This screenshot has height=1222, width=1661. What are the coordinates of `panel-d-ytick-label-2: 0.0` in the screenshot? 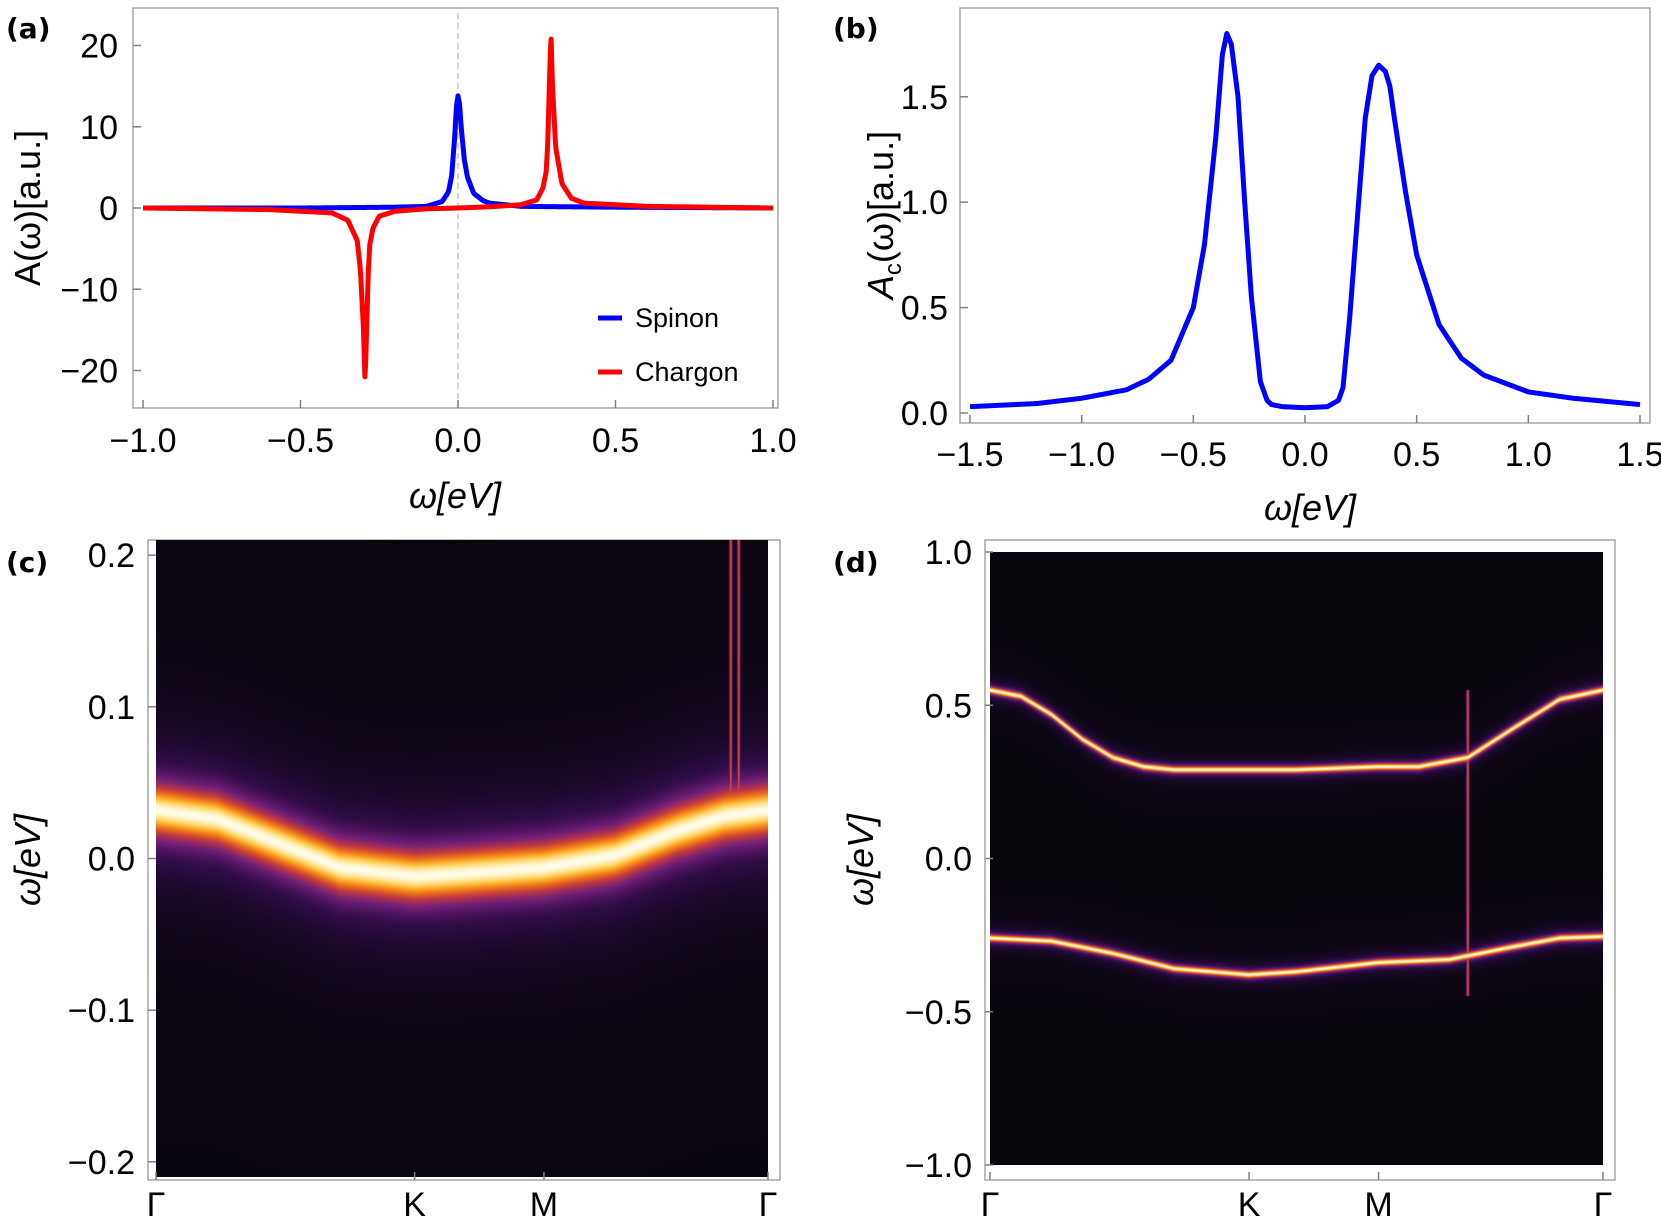 It's located at (948, 860).